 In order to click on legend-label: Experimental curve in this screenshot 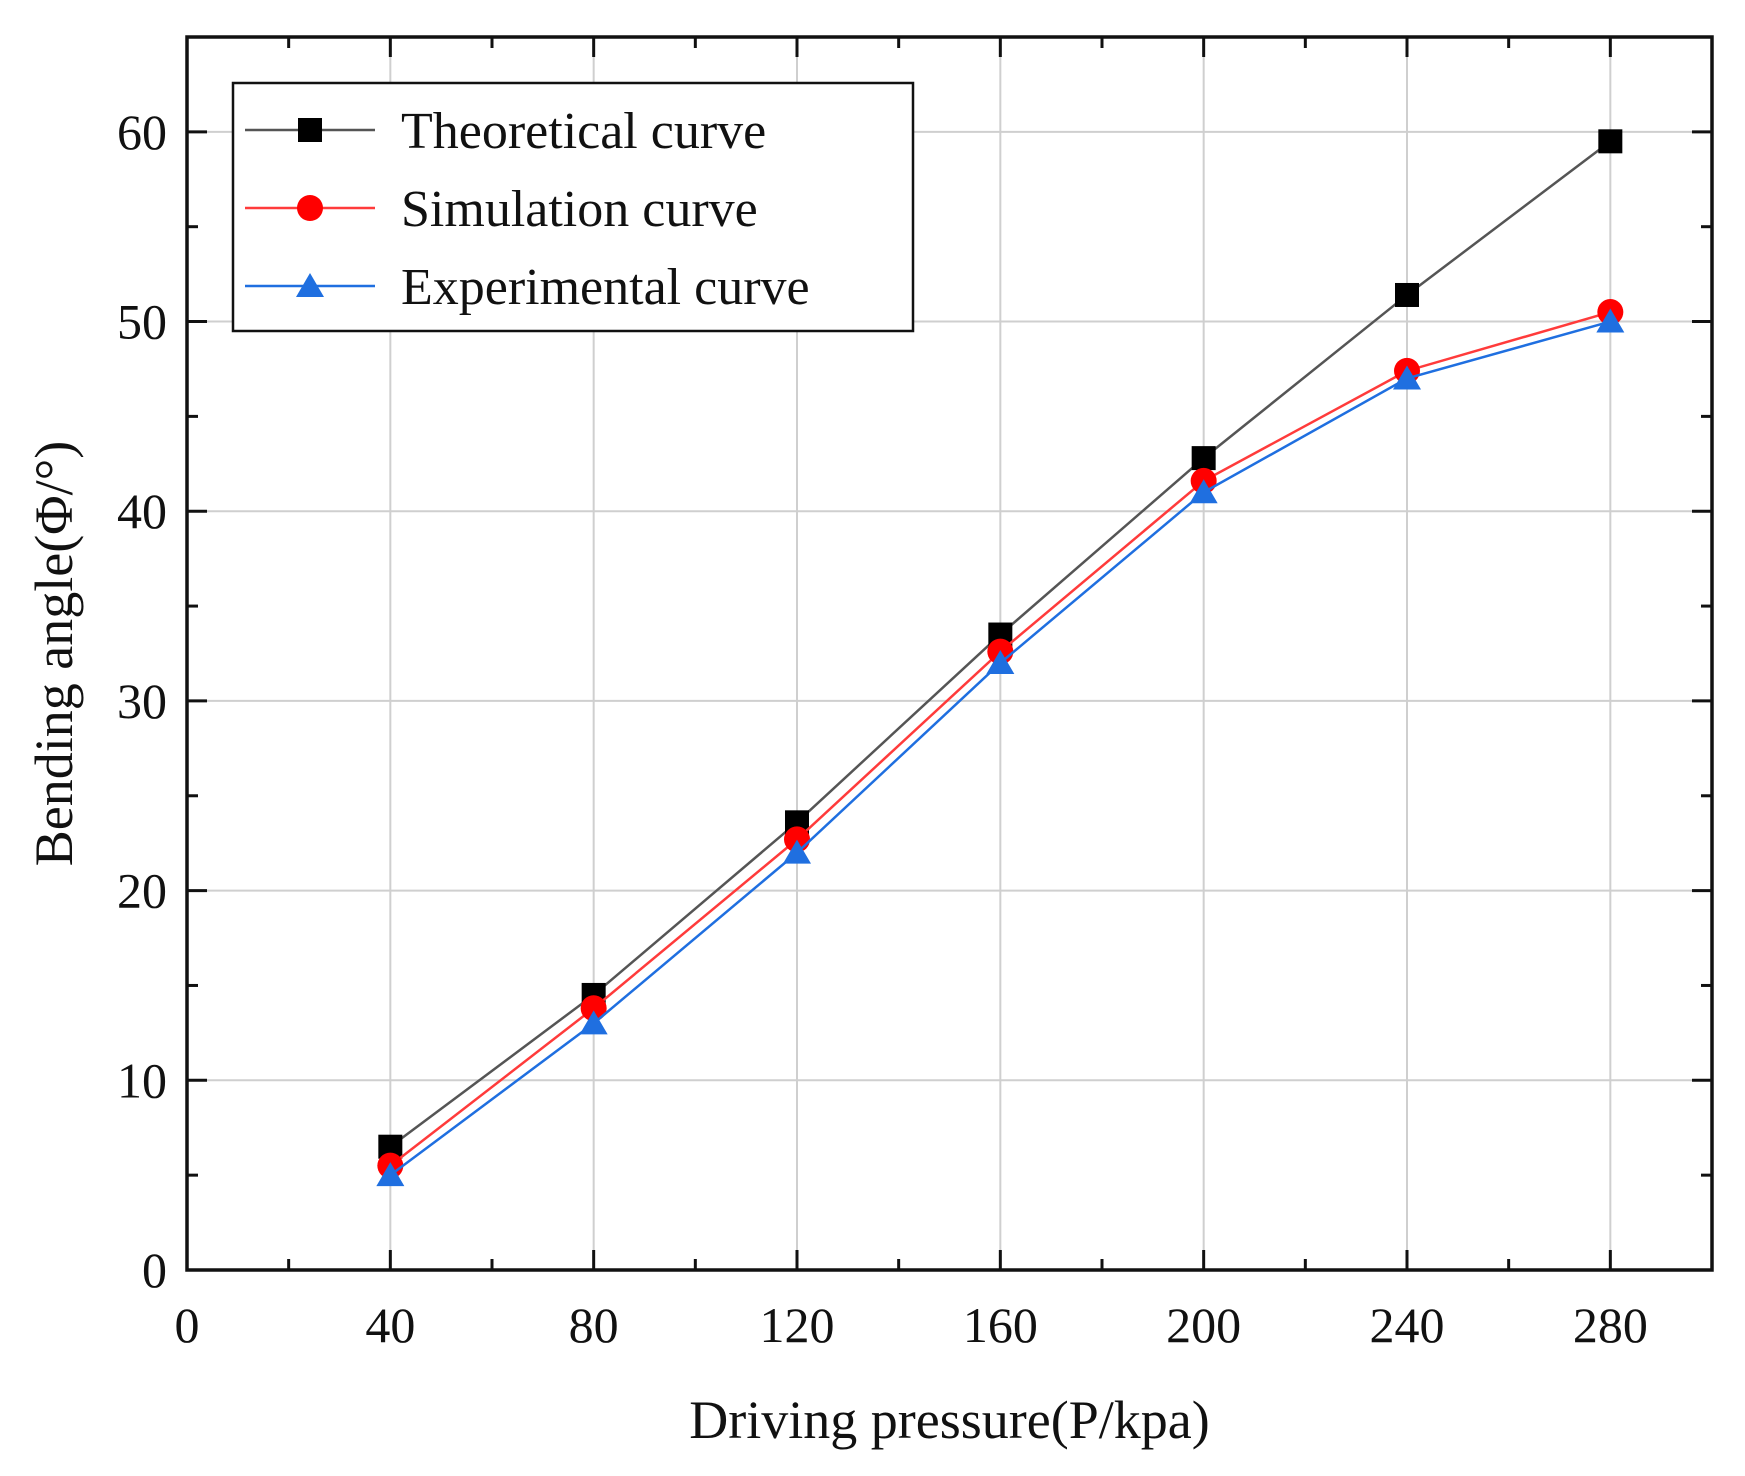, I will do `click(605, 287)`.